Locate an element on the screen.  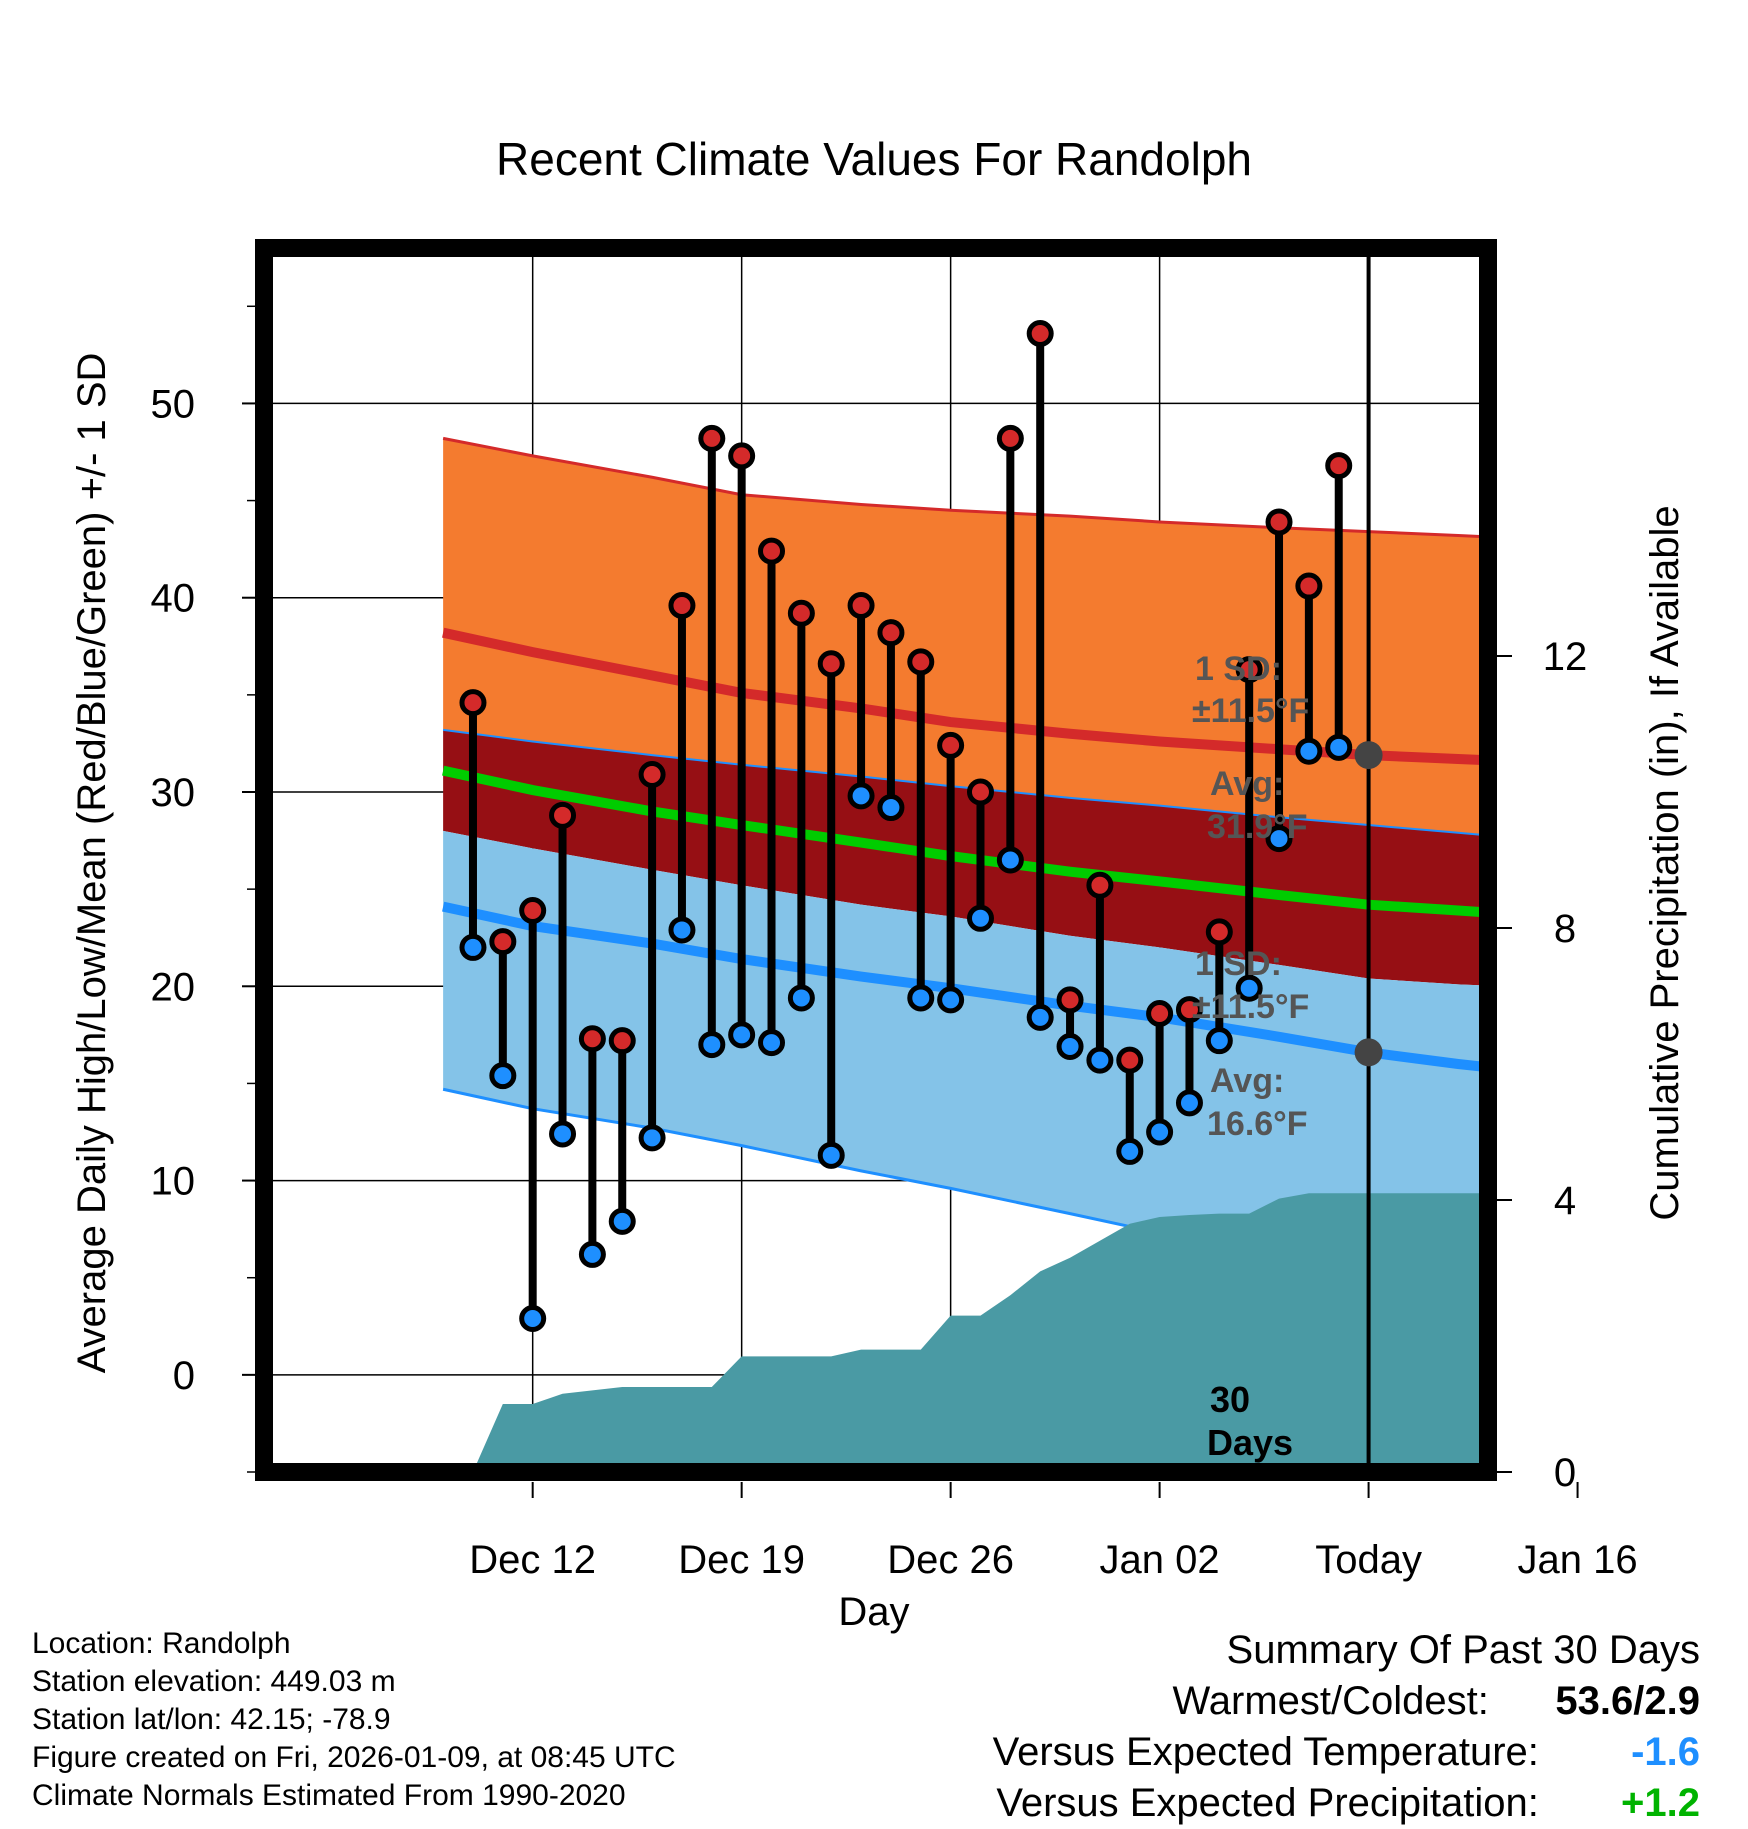
temp-anomaly-value: -1.6 is located at coordinates (1665, 1752).